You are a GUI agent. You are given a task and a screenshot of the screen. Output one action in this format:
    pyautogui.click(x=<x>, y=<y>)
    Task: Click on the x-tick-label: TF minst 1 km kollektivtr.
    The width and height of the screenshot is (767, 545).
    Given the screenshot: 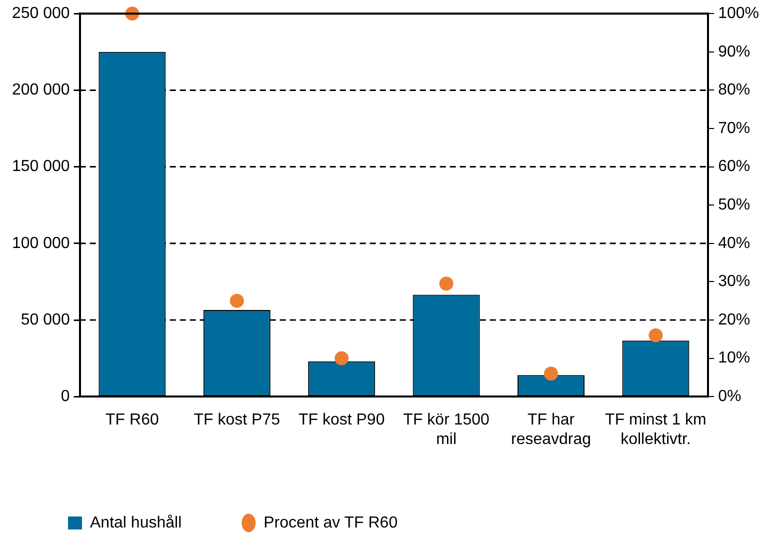 What is the action you would take?
    pyautogui.click(x=655, y=430)
    